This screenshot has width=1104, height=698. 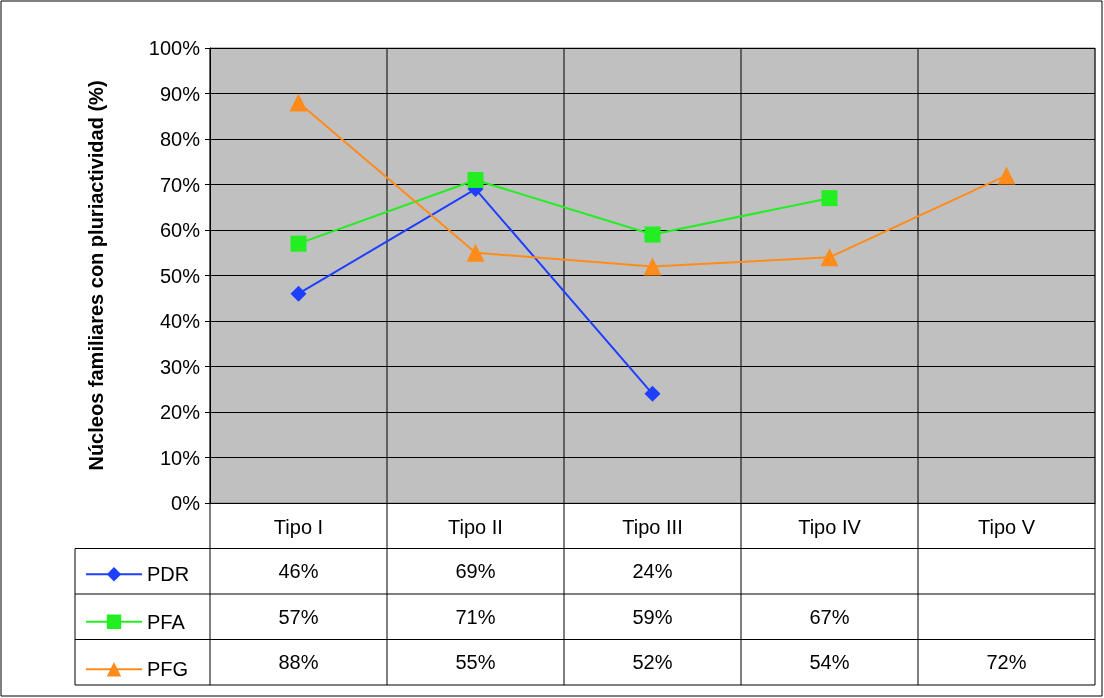 I want to click on legend-label: PDR, so click(x=168, y=574).